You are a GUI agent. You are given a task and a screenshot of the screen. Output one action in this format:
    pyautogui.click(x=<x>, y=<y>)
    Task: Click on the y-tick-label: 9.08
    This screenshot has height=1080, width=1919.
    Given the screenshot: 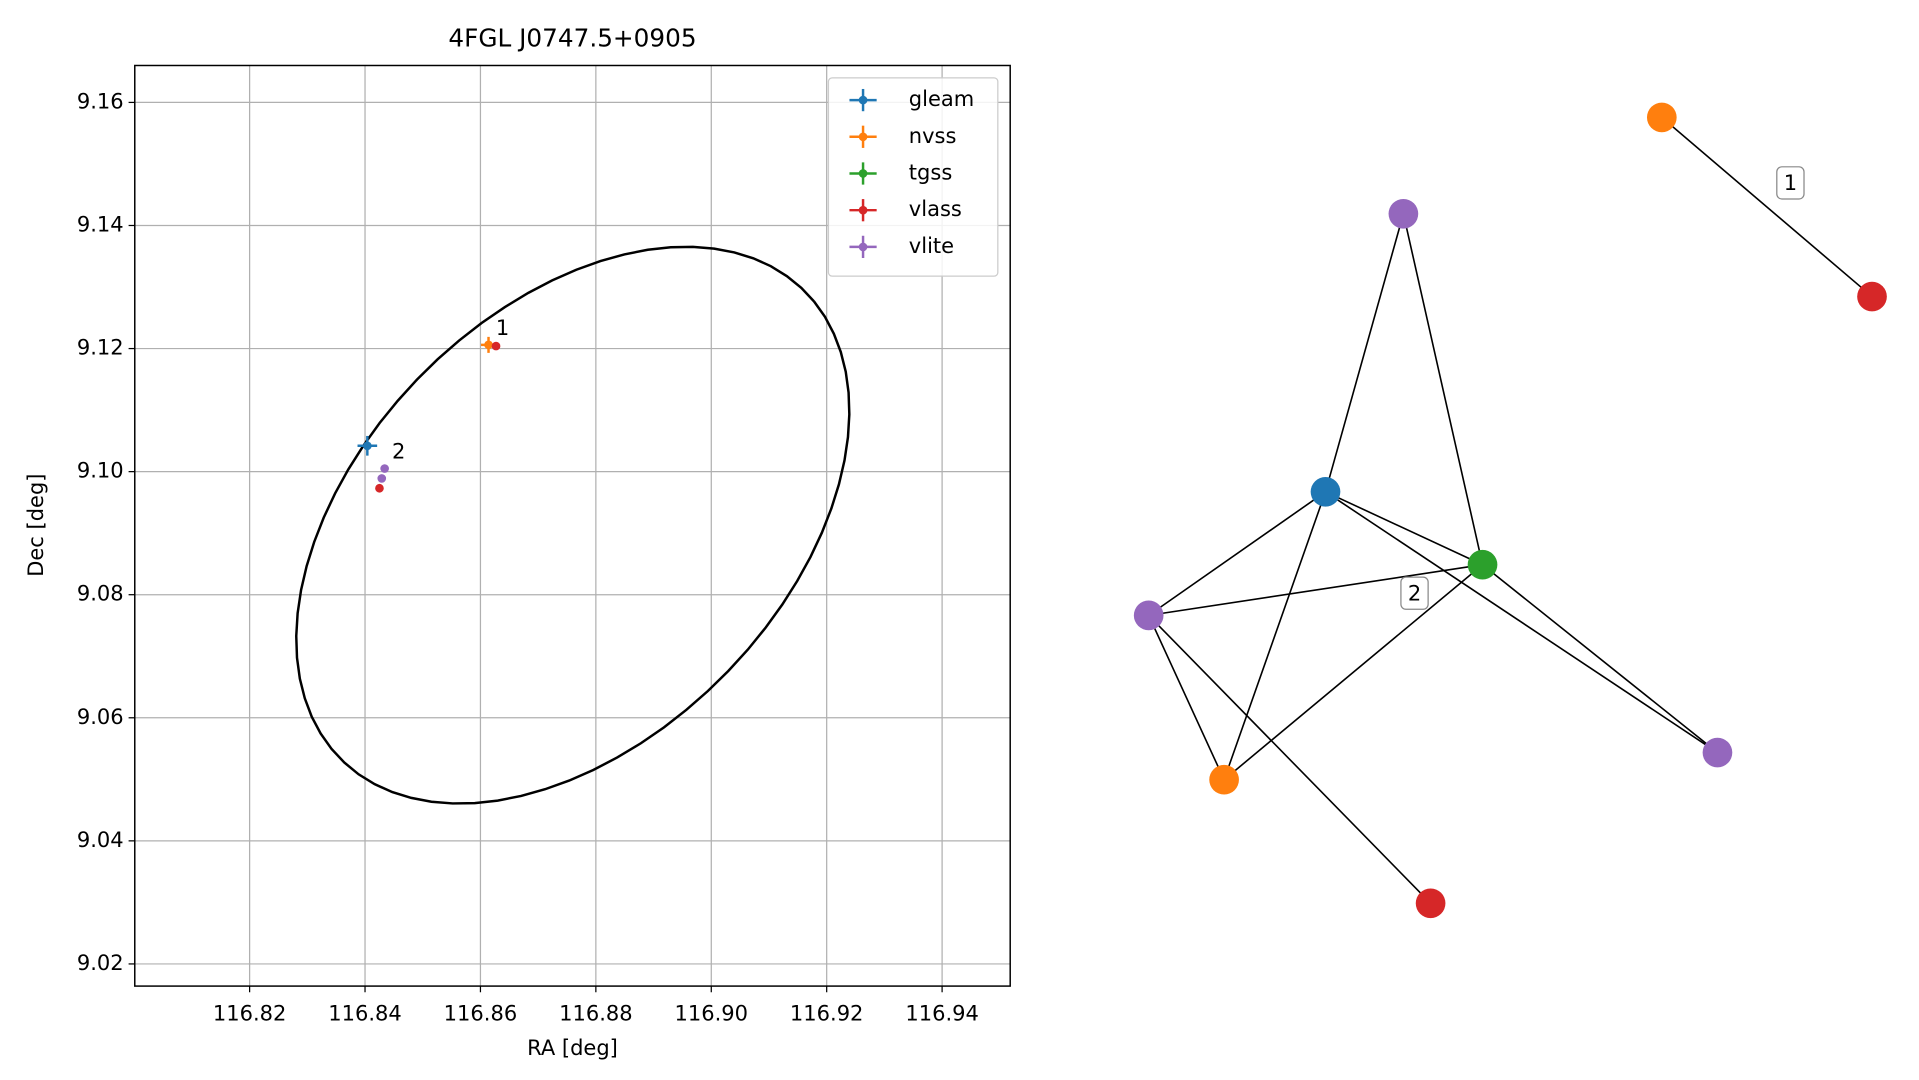 What is the action you would take?
    pyautogui.click(x=100, y=593)
    